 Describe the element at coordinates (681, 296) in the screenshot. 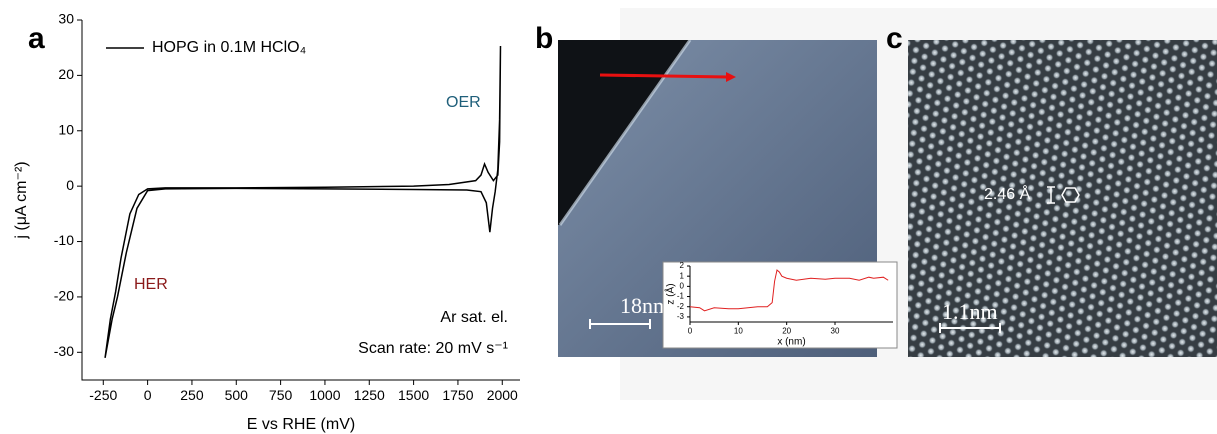

I see `y-tick-label: -1` at that location.